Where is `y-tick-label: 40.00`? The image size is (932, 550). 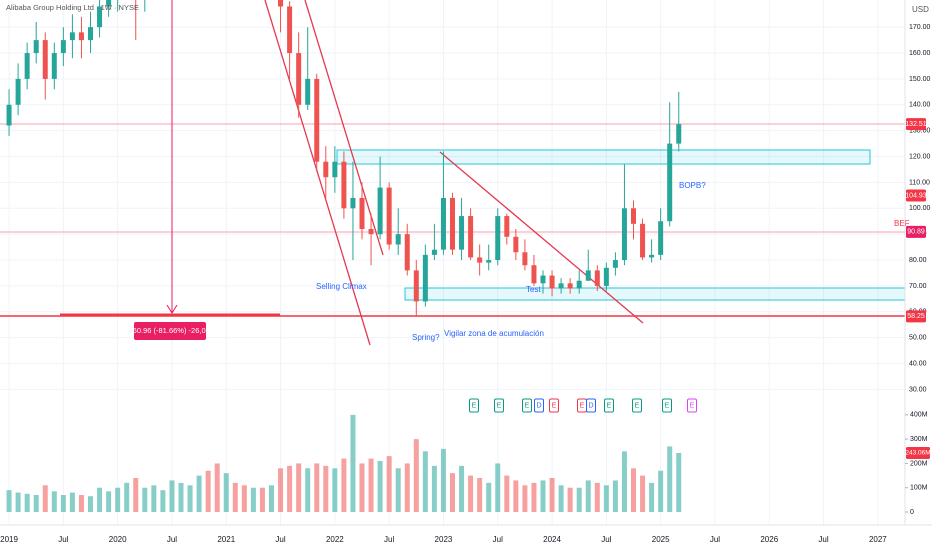 y-tick-label: 40.00 is located at coordinates (918, 363).